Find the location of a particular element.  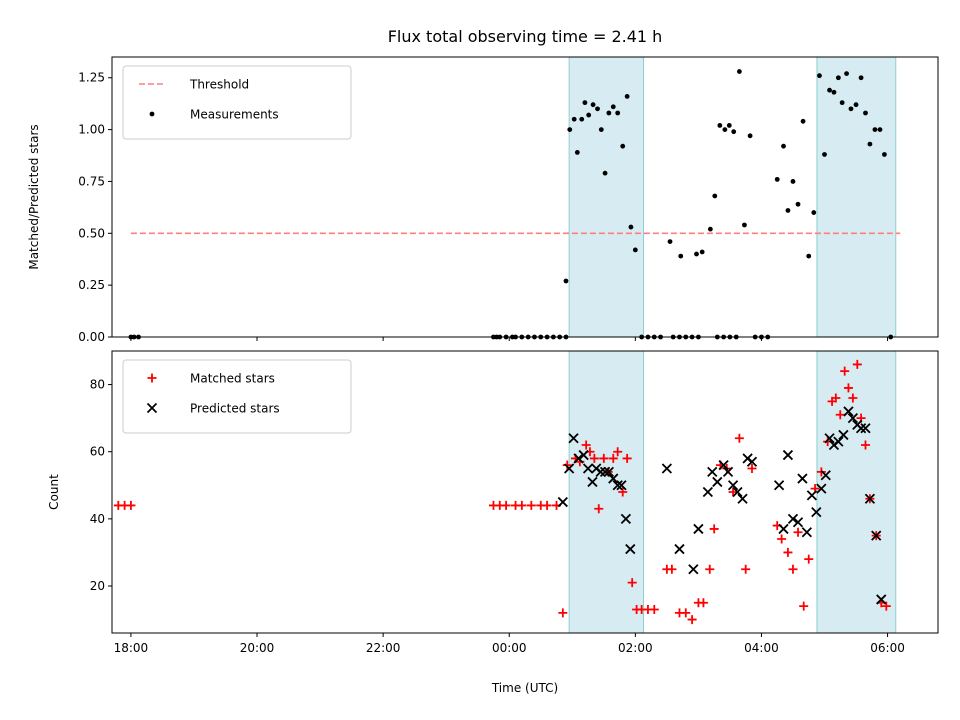

y-tick-label: 20 is located at coordinates (97, 586).